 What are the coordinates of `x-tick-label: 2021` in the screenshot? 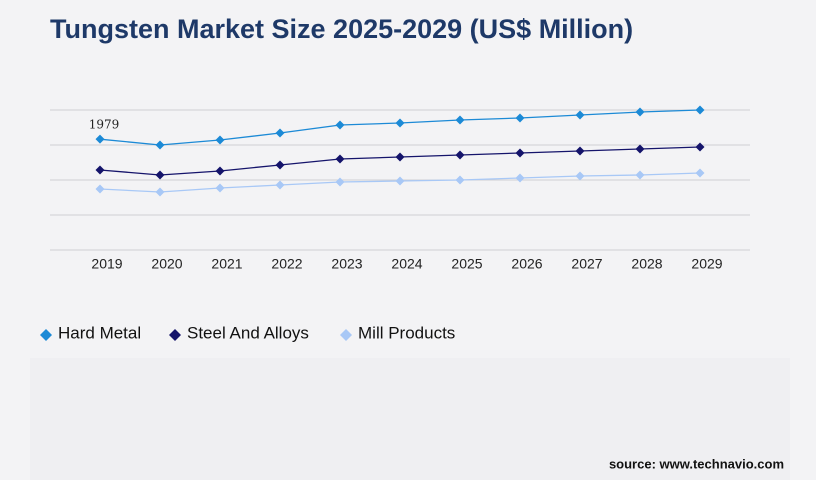 It's located at (226, 264).